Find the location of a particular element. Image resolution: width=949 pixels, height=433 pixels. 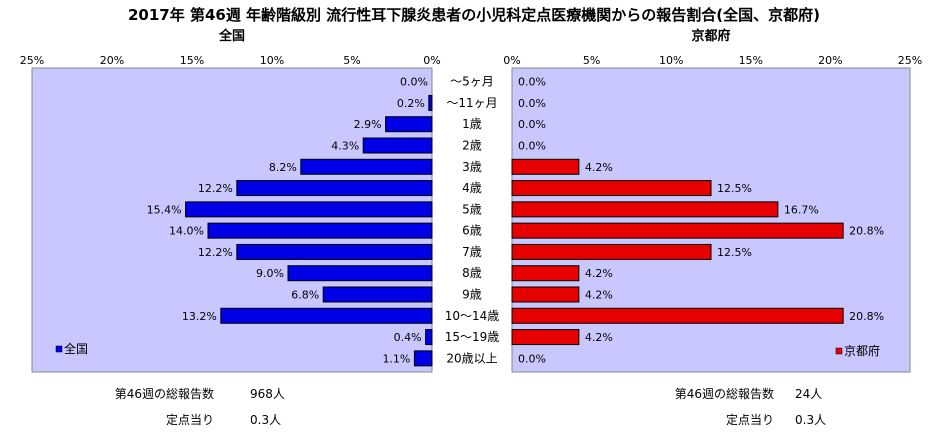

category-label: ～11ヶ月 is located at coordinates (471, 103).